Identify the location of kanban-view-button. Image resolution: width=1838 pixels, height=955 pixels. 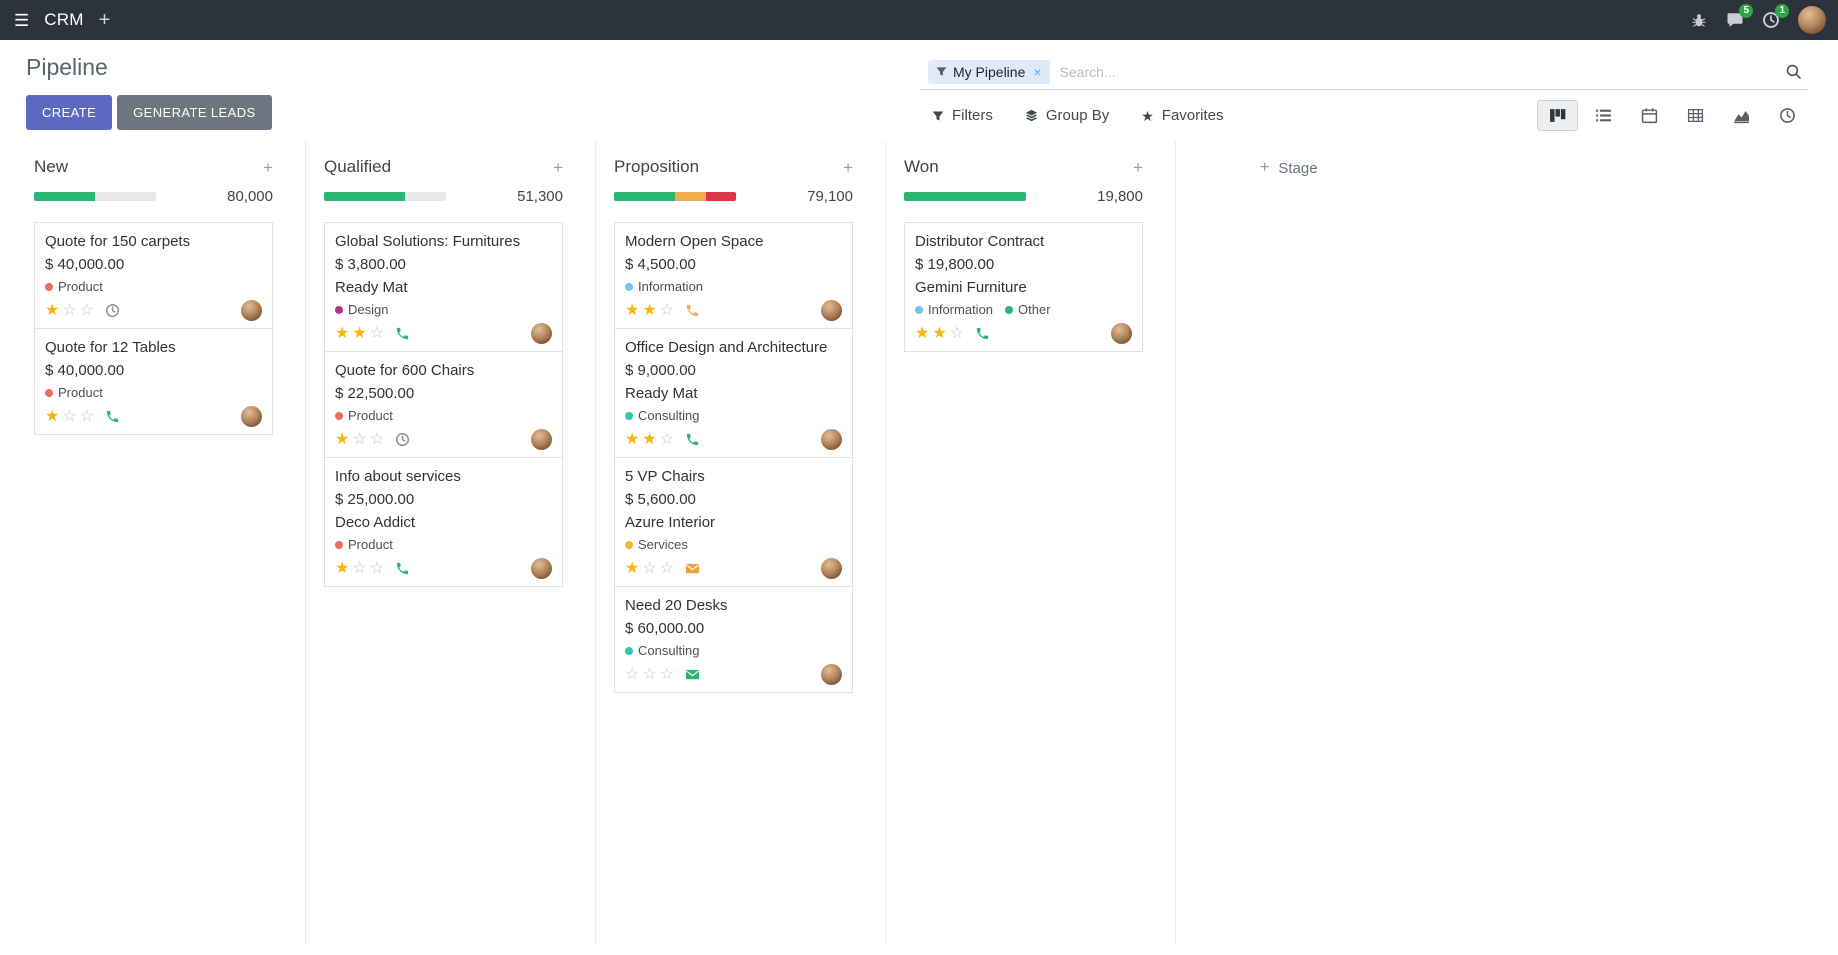
(1557, 115).